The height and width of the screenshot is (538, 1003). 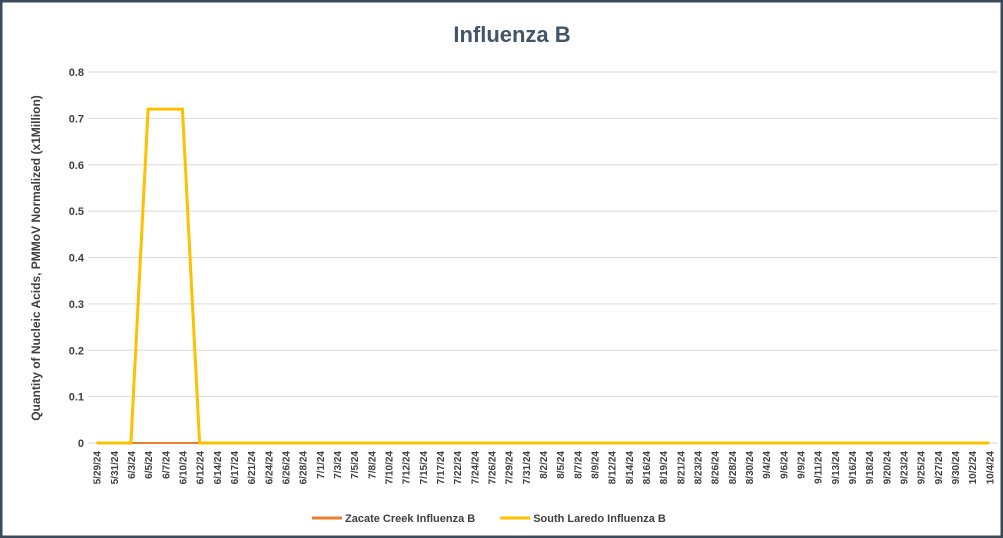 What do you see at coordinates (905, 468) in the screenshot?
I see `x-tick-label: 9/23/24` at bounding box center [905, 468].